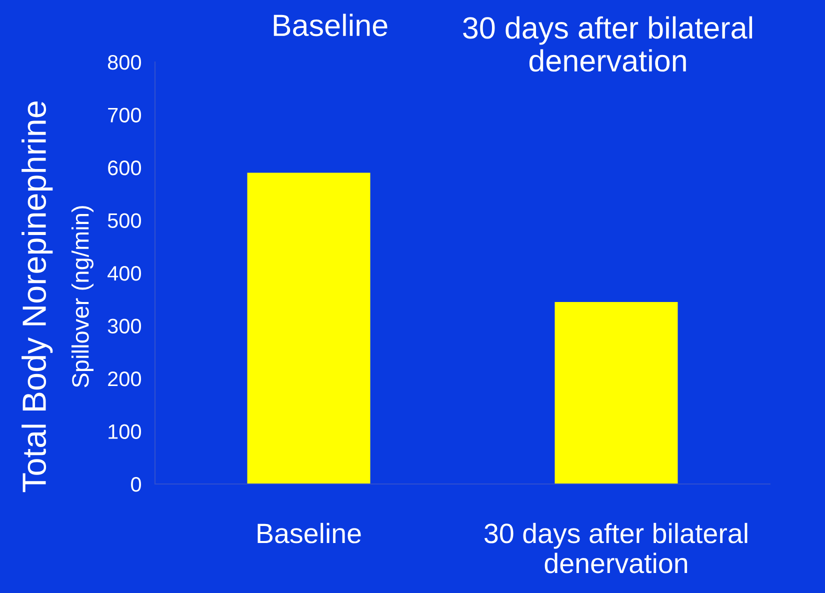  Describe the element at coordinates (124, 115) in the screenshot. I see `y-tick-label: 700` at that location.